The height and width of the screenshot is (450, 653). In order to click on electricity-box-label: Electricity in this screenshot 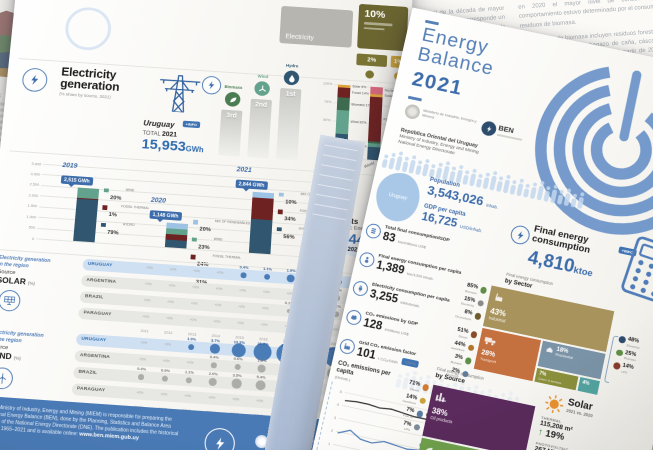, I will do `click(299, 37)`.